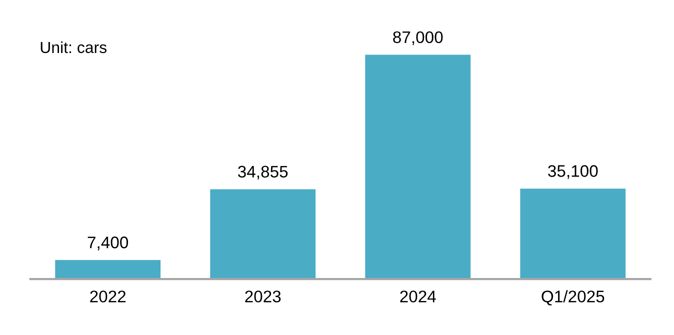  What do you see at coordinates (418, 296) in the screenshot?
I see `x-tick-label: 2024` at bounding box center [418, 296].